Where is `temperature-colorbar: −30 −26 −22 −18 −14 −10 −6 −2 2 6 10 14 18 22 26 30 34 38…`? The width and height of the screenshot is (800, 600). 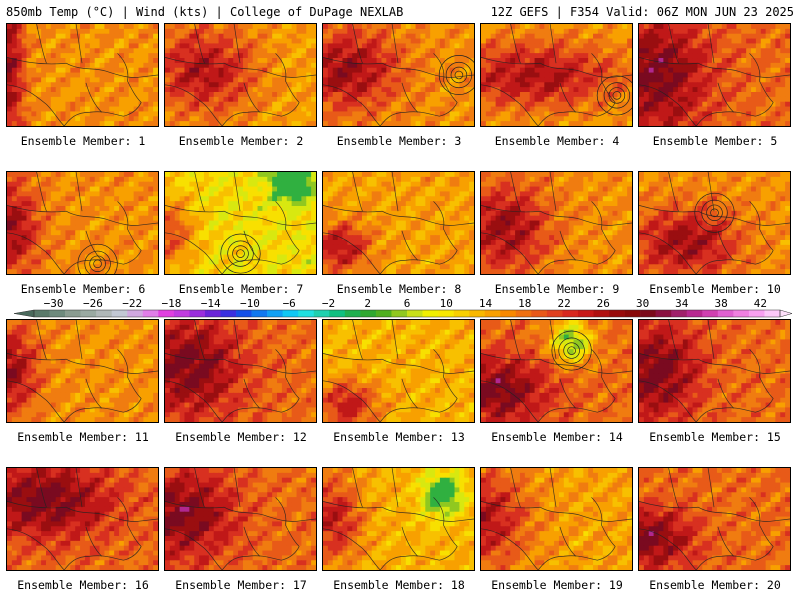 temperature-colorbar: −30 −26 −22 −18 −14 −10 −6 −2 2 6 10 14 18 22 26 30 34 38… is located at coordinates (403, 307).